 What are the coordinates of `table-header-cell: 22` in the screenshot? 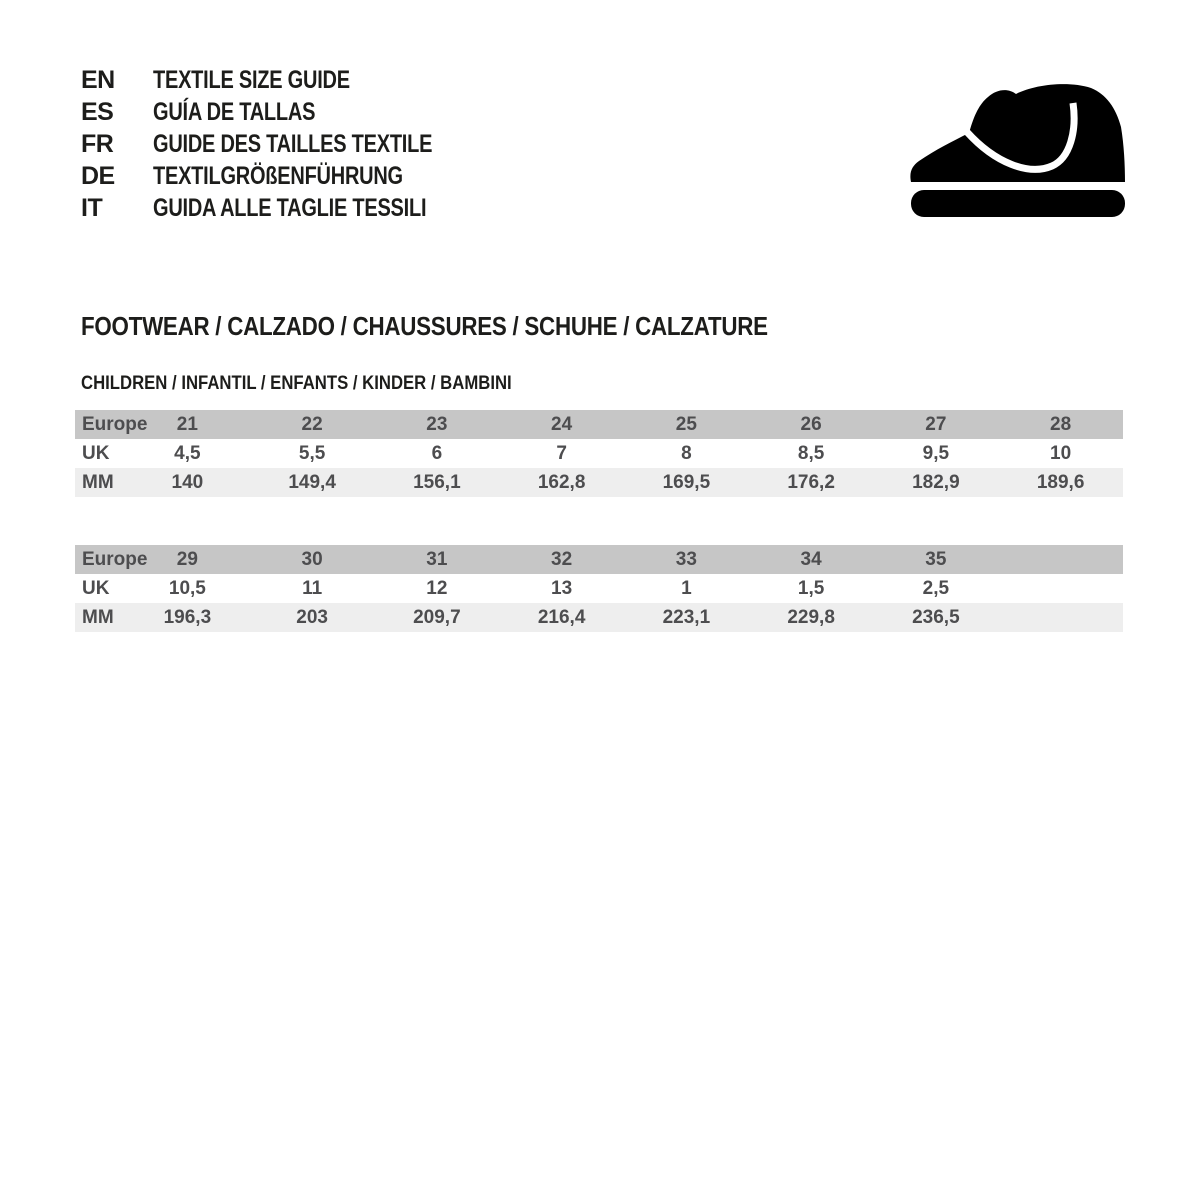 It's located at (312, 424).